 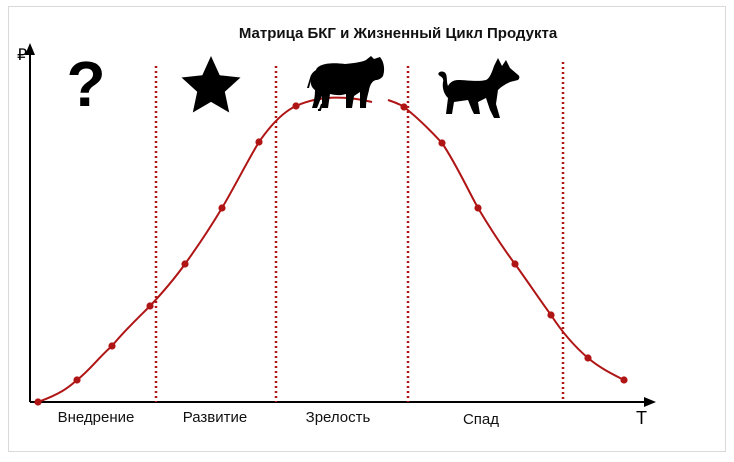 What do you see at coordinates (481, 419) in the screenshot?
I see `stage-label-decline: Спад` at bounding box center [481, 419].